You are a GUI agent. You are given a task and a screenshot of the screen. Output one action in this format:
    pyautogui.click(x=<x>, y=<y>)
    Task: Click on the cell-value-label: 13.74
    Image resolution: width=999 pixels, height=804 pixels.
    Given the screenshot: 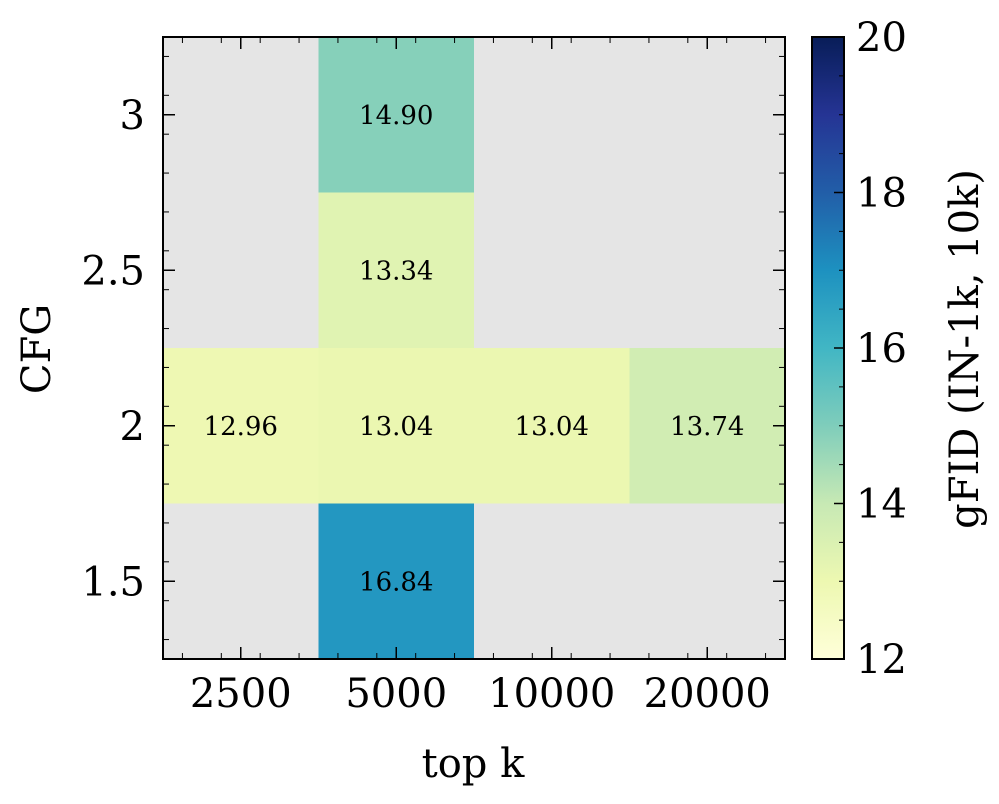 What is the action you would take?
    pyautogui.click(x=707, y=427)
    